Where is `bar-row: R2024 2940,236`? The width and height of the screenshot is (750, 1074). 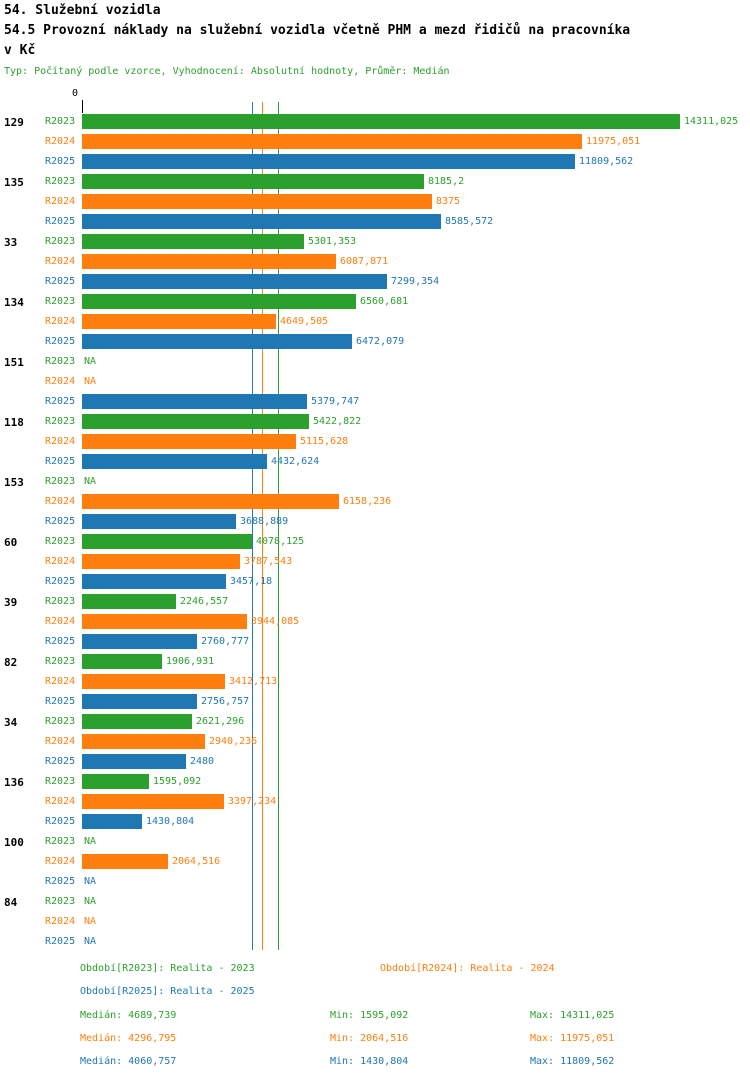 bar-row: R2024 2940,236 is located at coordinates (375, 742).